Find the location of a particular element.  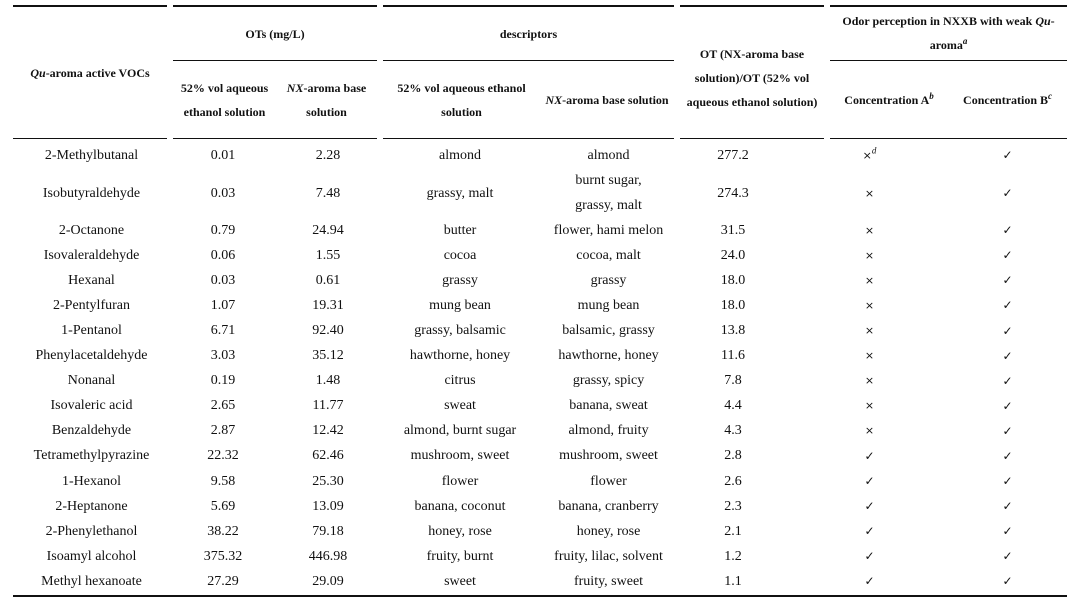

cell-ot-ethanol: 9.58 is located at coordinates (223, 481).